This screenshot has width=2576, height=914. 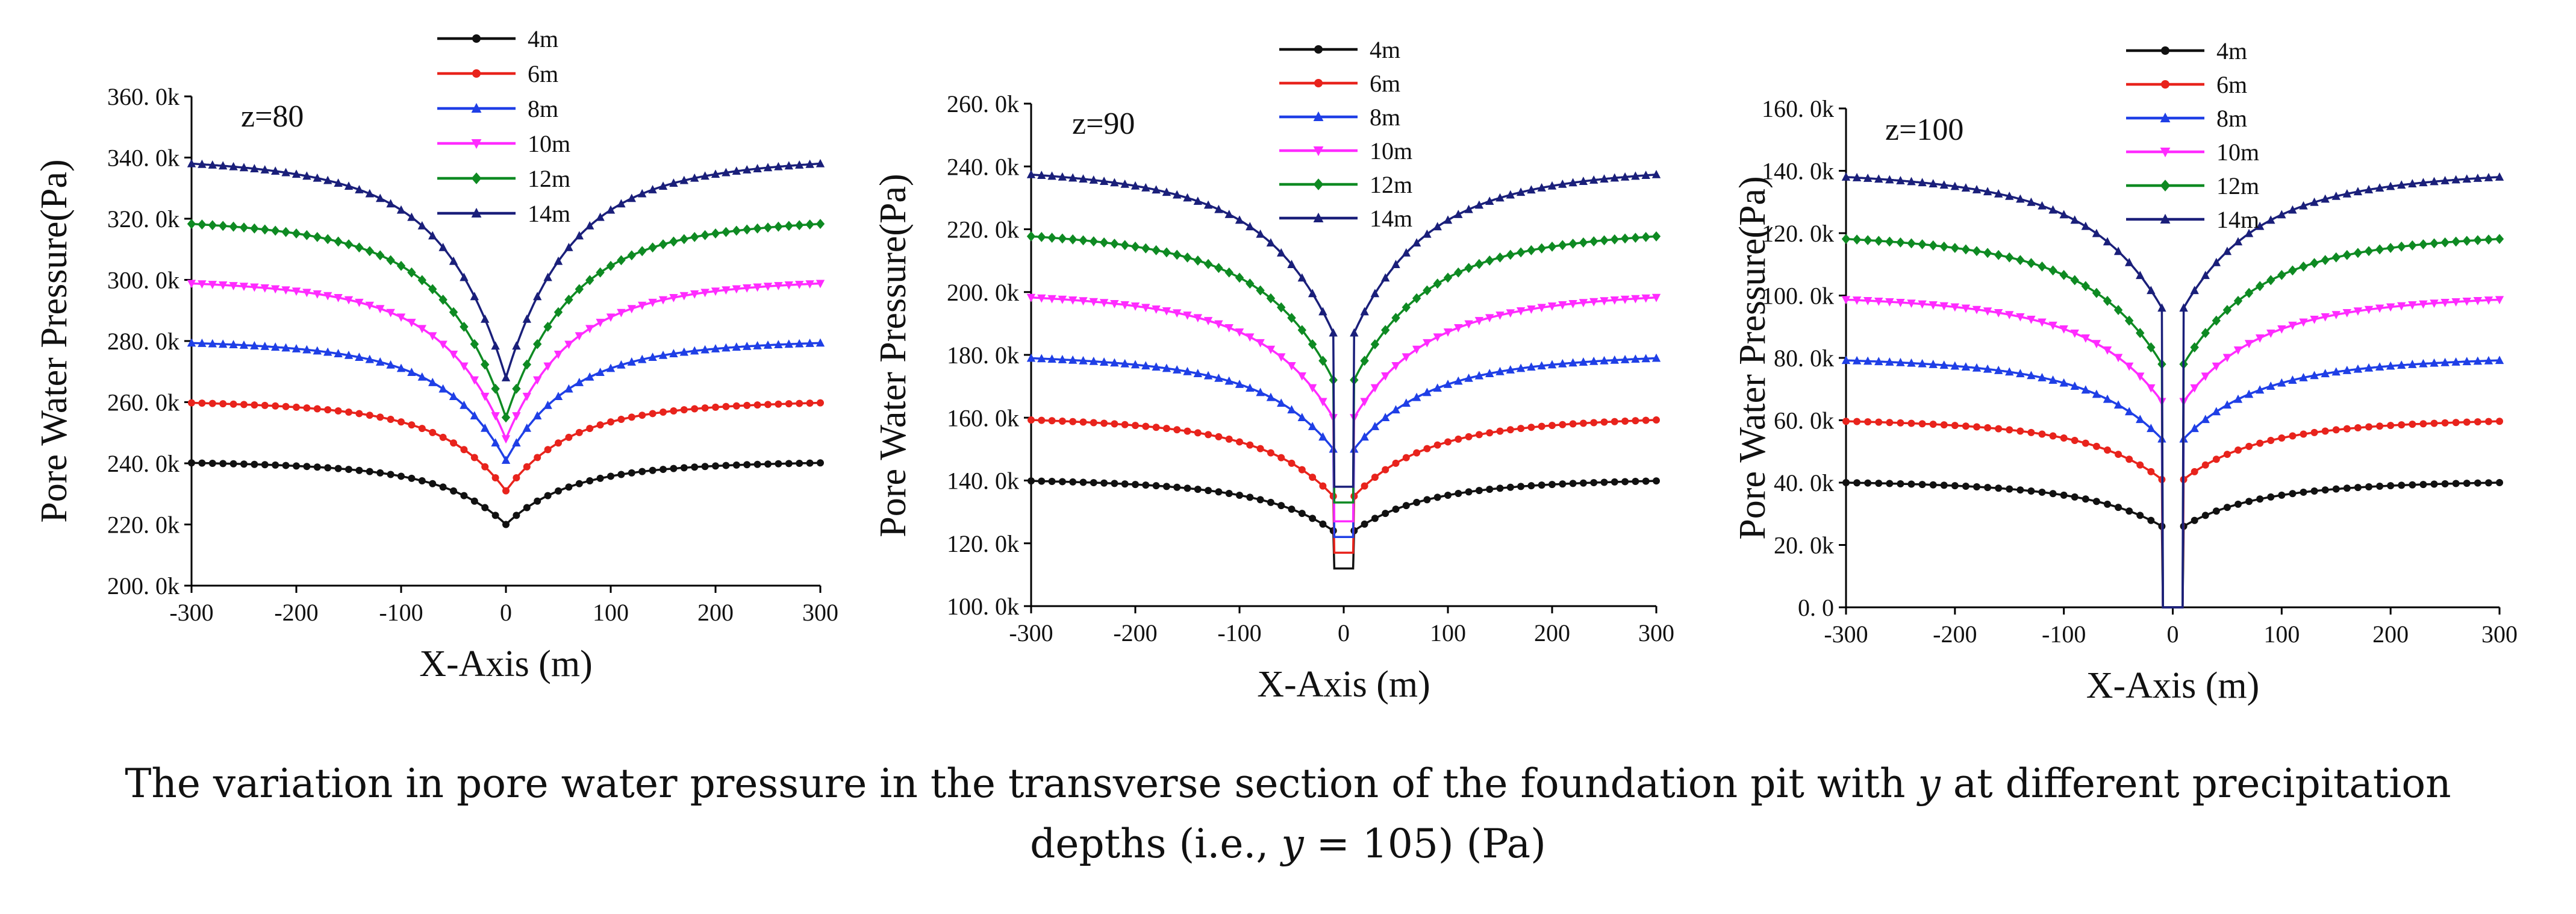 I want to click on y-tick-label: 140. 0k, so click(x=983, y=482).